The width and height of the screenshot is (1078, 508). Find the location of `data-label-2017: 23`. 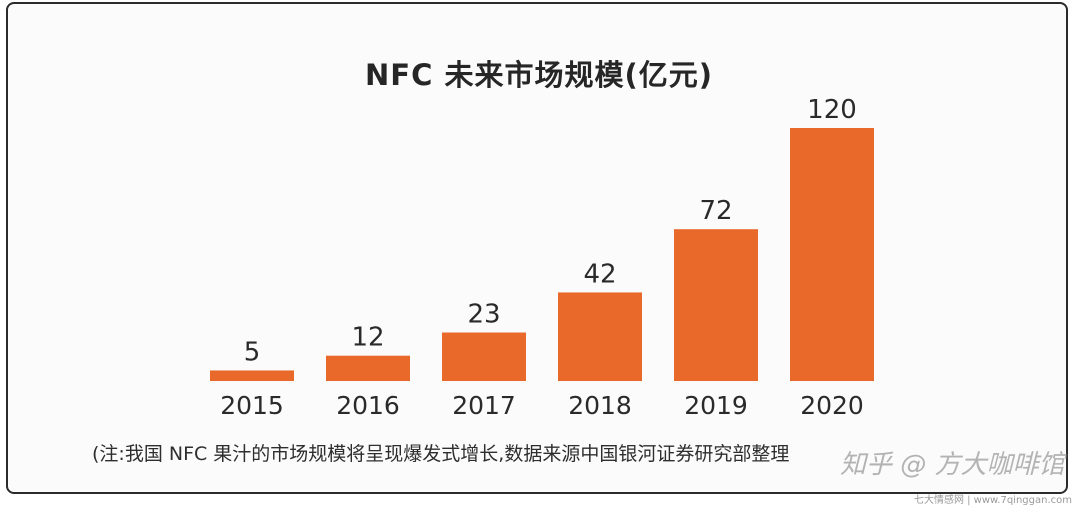

data-label-2017: 23 is located at coordinates (483, 315).